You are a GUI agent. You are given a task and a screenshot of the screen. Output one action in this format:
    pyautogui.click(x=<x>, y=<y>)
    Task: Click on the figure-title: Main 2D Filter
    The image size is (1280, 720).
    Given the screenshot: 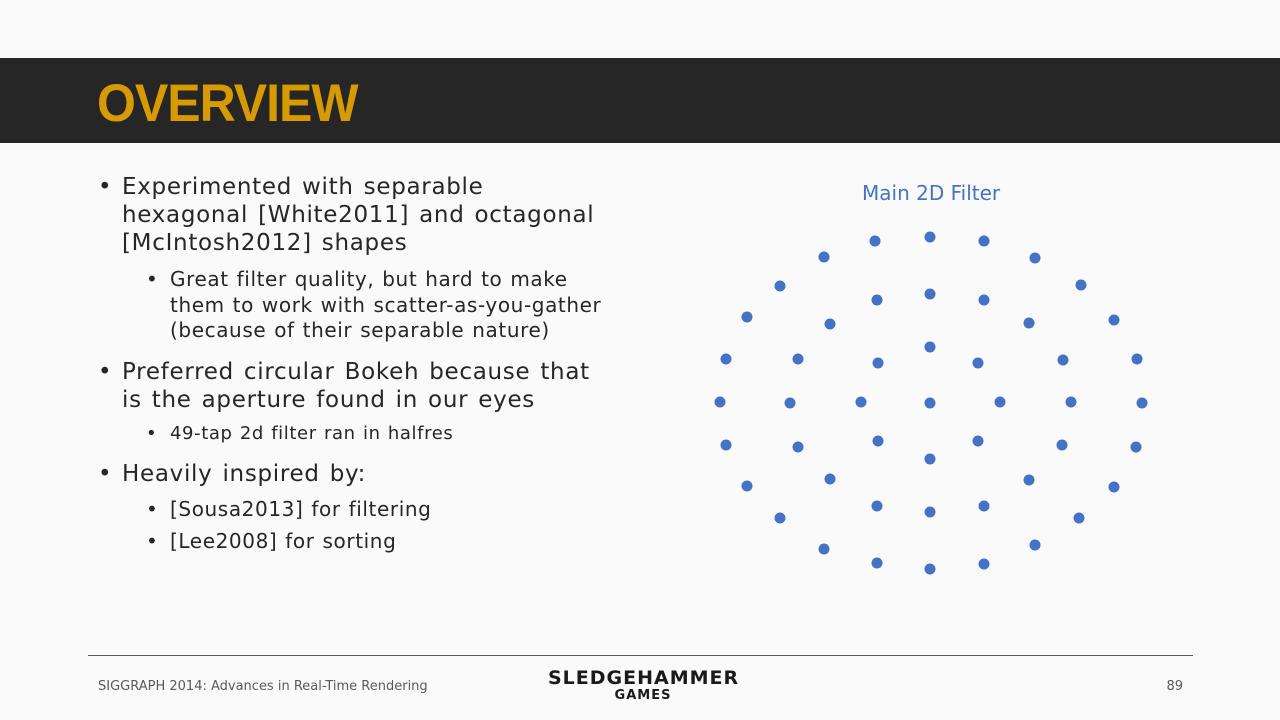 What is the action you would take?
    pyautogui.click(x=931, y=193)
    